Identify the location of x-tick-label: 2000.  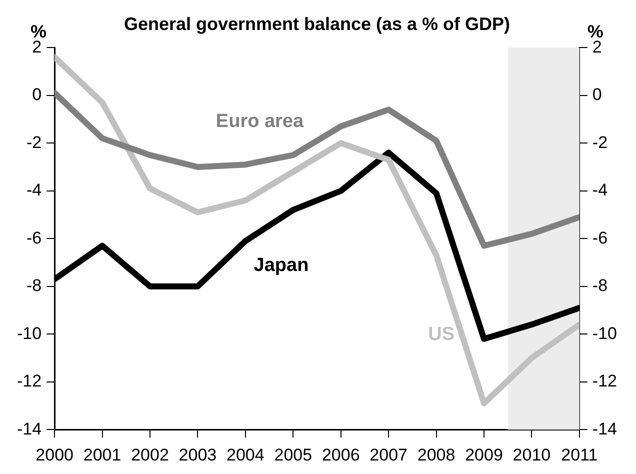
(55, 454).